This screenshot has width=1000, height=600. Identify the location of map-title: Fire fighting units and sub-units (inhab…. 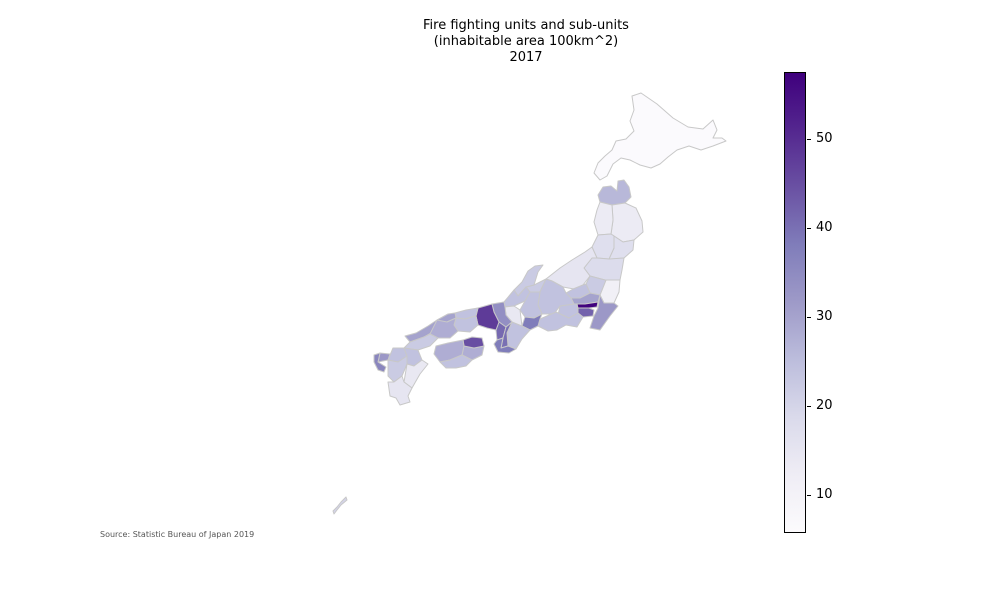
(526, 42).